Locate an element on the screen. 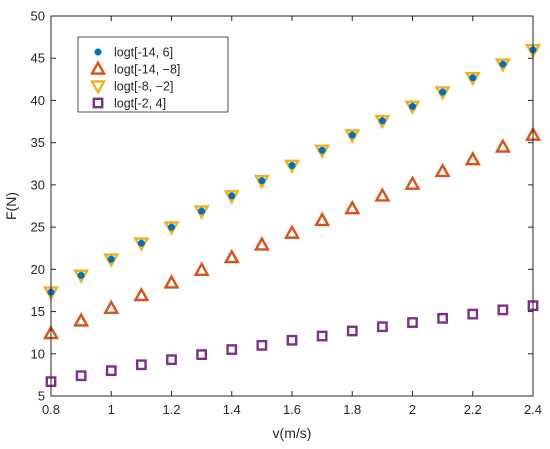 This screenshot has height=449, width=550. y-tick-label: 30 is located at coordinates (38, 184).